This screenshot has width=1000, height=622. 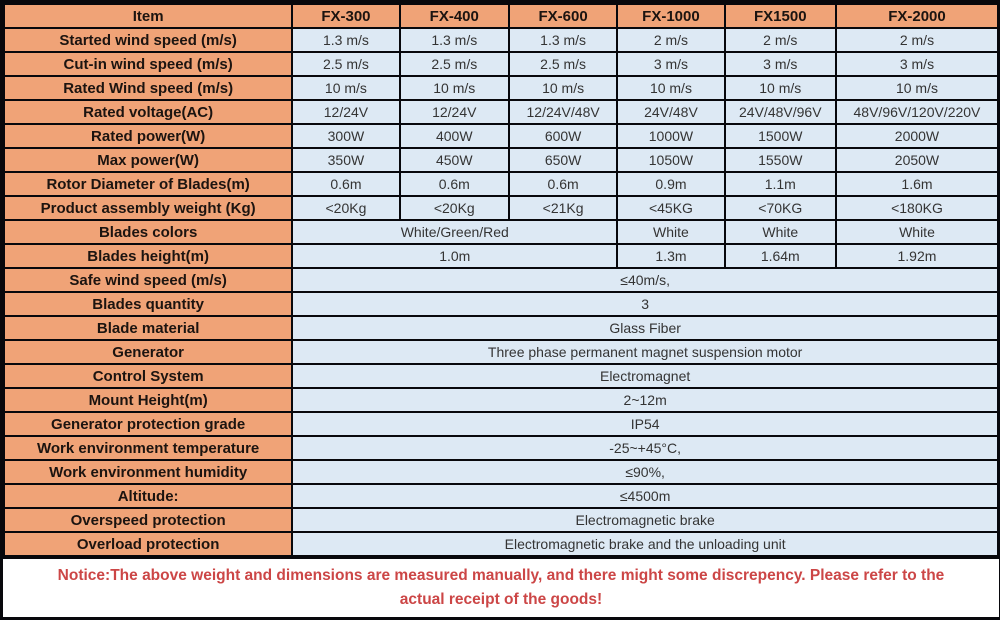 What do you see at coordinates (148, 16) in the screenshot?
I see `item-column-header: Item` at bounding box center [148, 16].